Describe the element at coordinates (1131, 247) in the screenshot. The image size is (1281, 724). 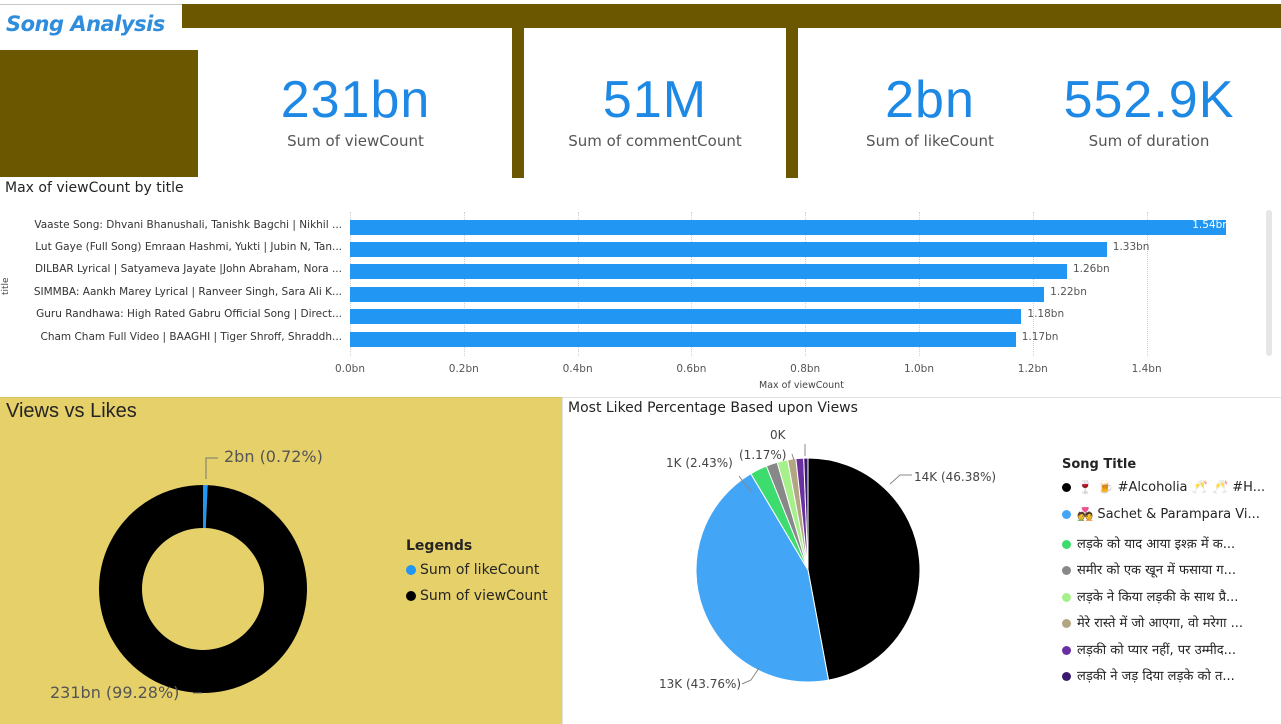
I see `bar-value-label: 1.33bn` at that location.